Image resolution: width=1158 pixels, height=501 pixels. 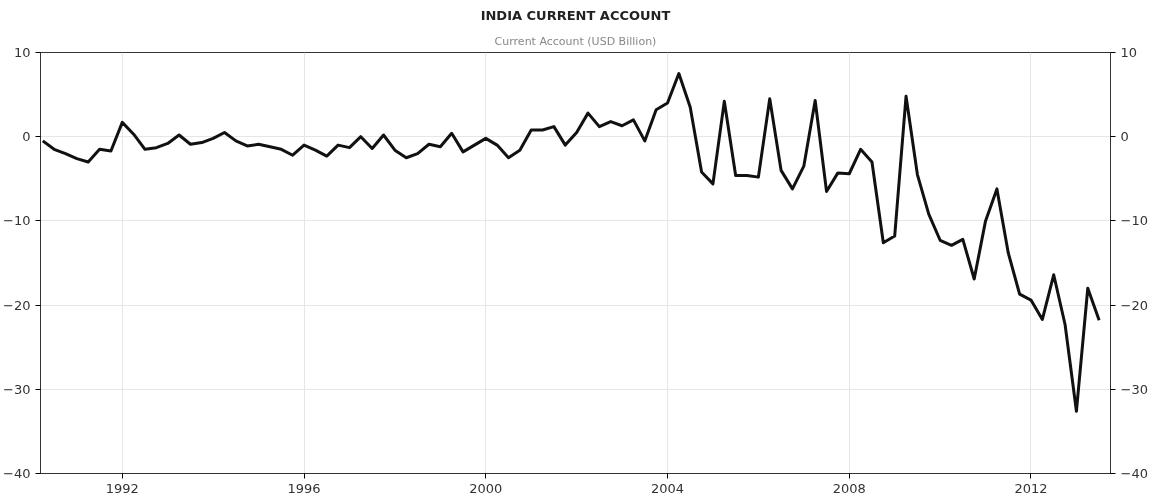 I want to click on x-tick-label: 2012, so click(x=1031, y=488).